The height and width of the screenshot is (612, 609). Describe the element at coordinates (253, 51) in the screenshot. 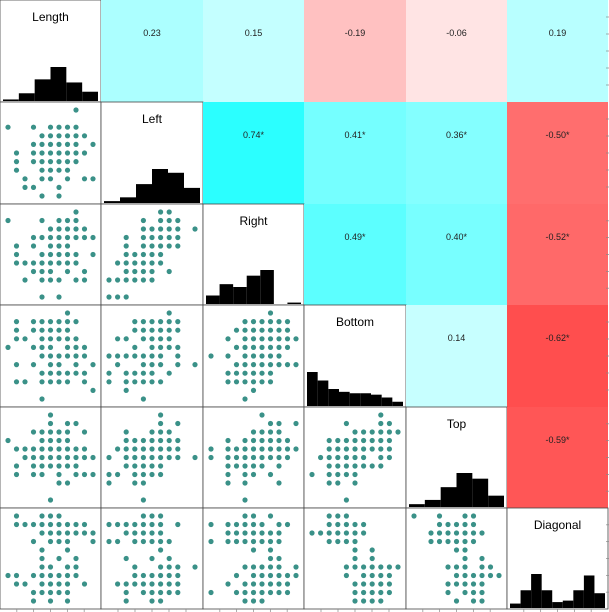

I see `corr-cell` at that location.